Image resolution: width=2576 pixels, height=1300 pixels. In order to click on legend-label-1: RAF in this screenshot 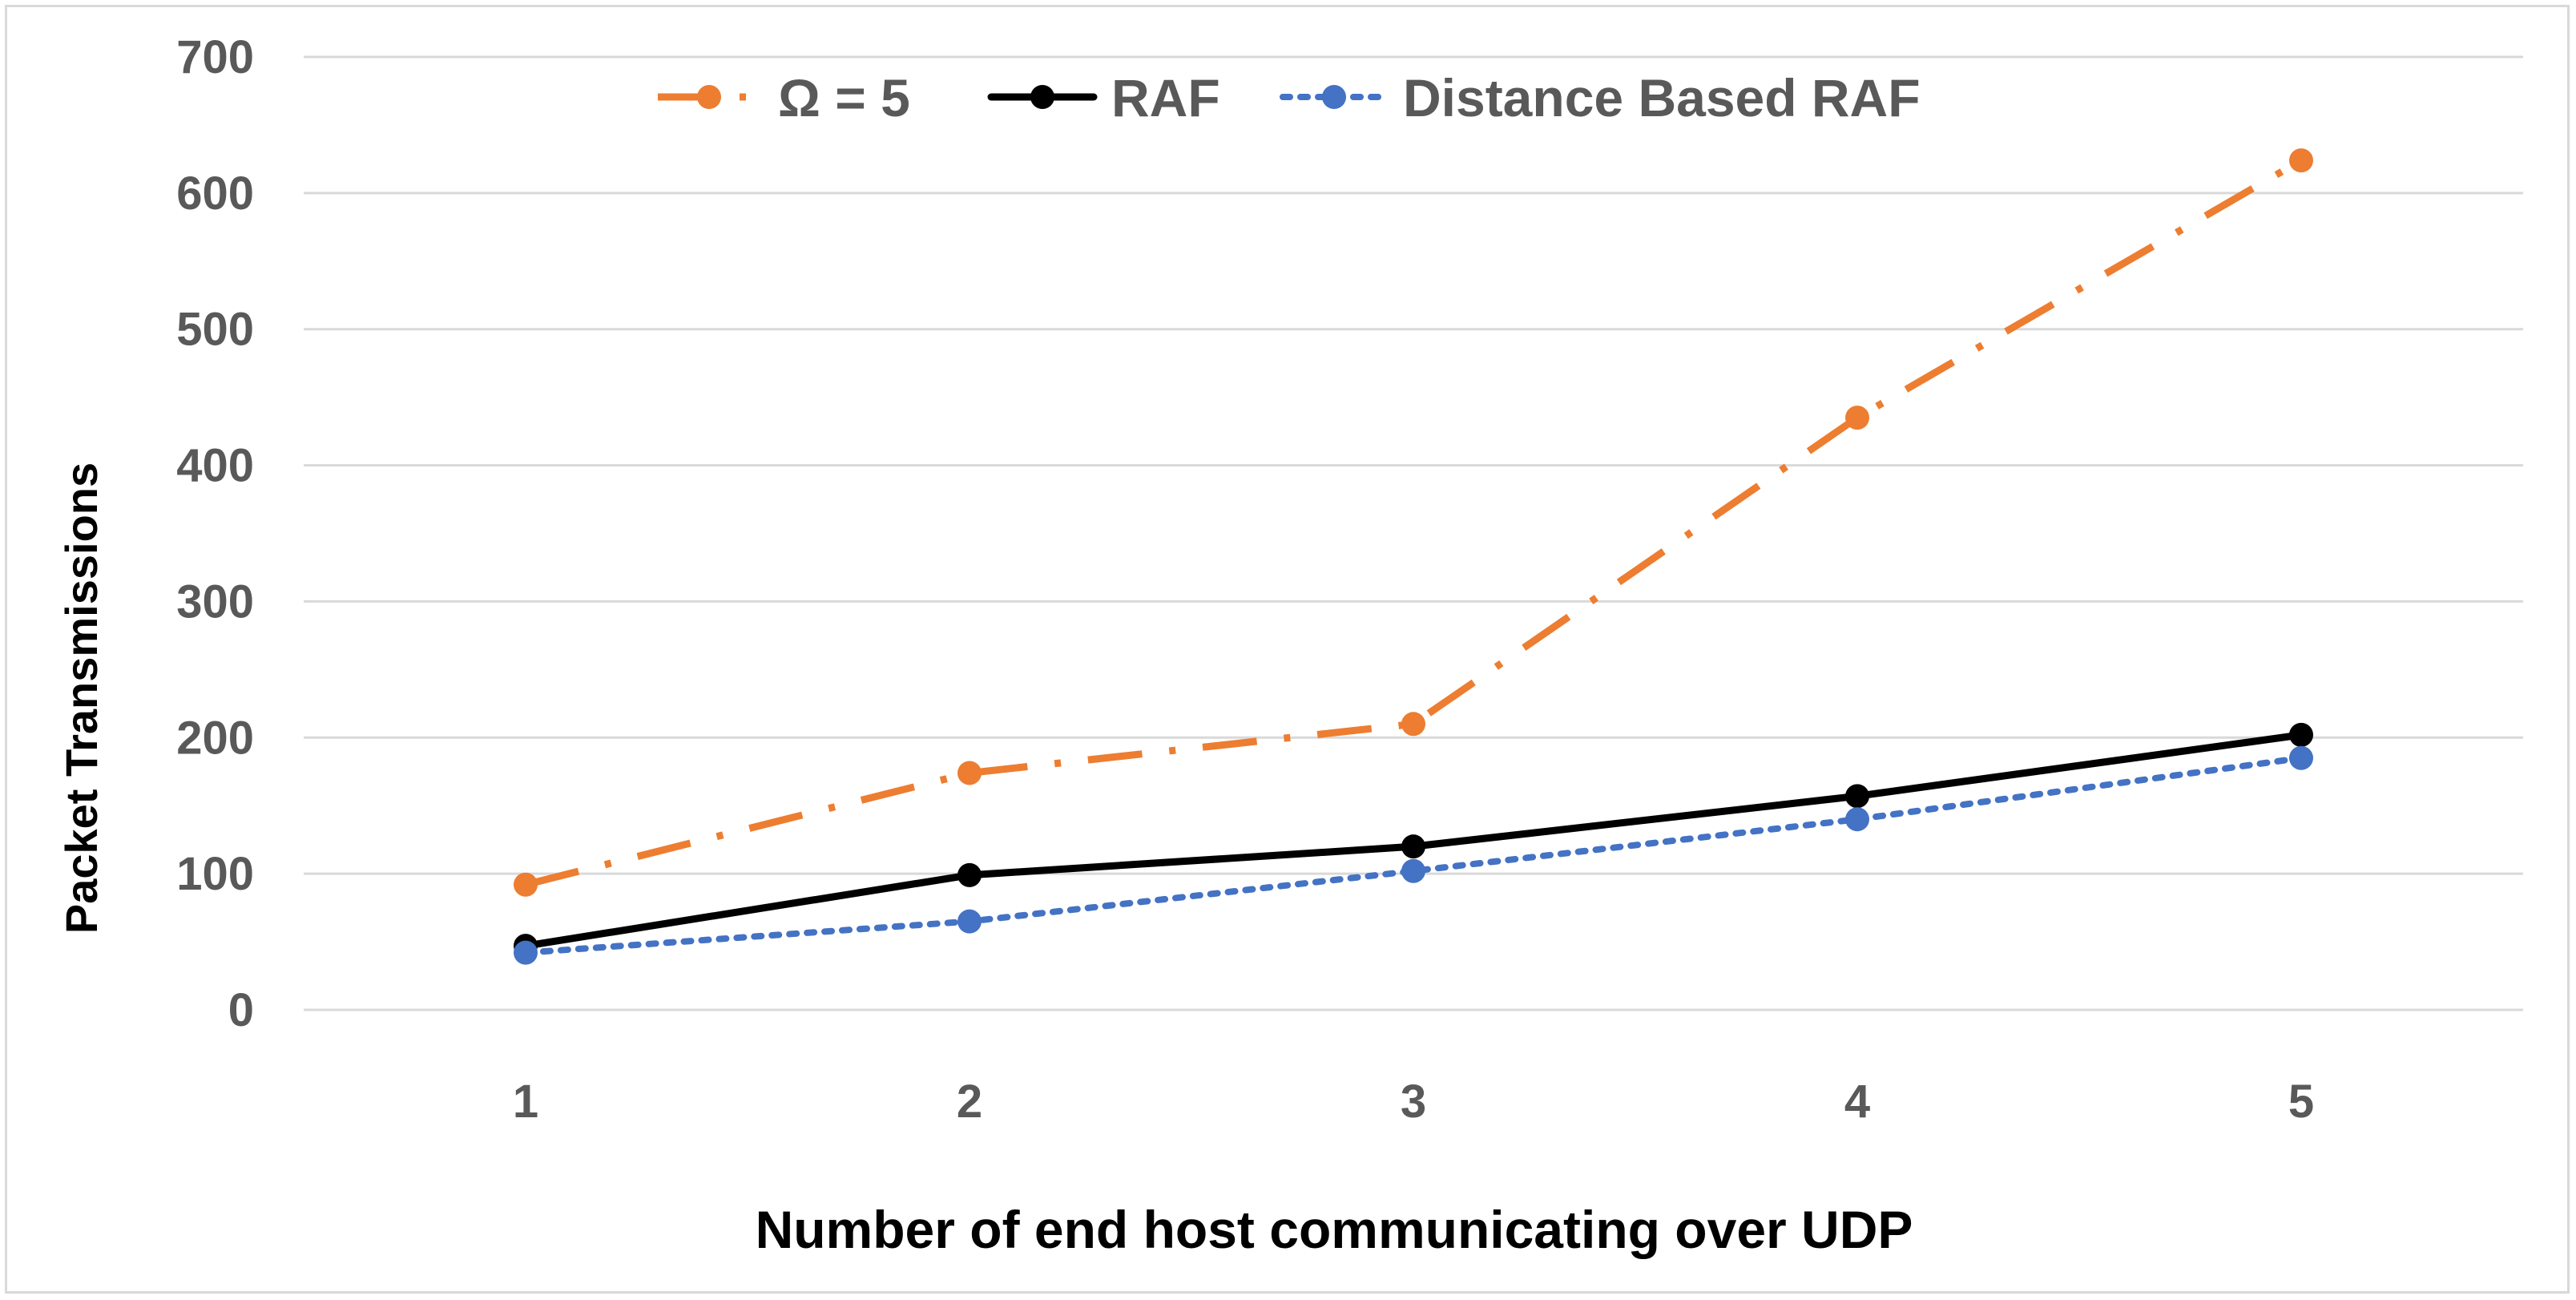, I will do `click(1165, 97)`.